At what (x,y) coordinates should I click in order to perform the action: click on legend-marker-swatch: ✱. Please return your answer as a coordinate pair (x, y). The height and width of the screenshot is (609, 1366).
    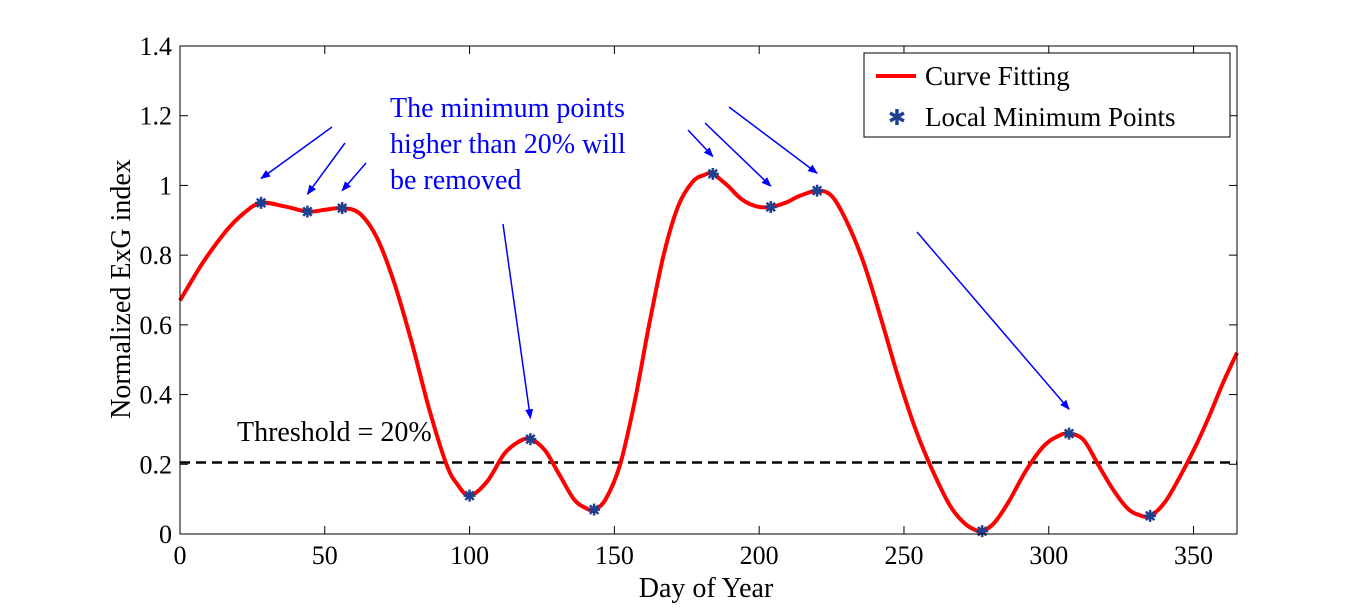
    Looking at the image, I should click on (897, 117).